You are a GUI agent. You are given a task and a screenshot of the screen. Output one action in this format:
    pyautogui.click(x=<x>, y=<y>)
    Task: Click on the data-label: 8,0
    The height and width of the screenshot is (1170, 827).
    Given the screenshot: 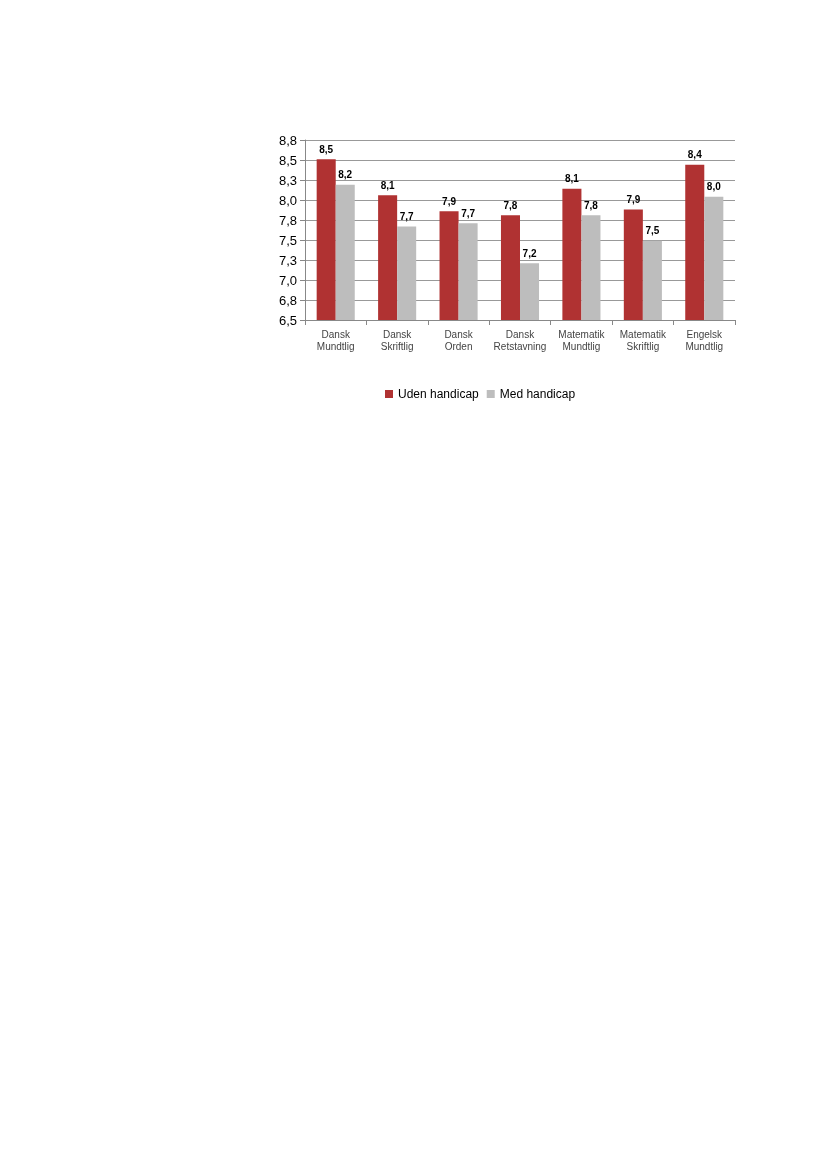 What is the action you would take?
    pyautogui.click(x=714, y=187)
    